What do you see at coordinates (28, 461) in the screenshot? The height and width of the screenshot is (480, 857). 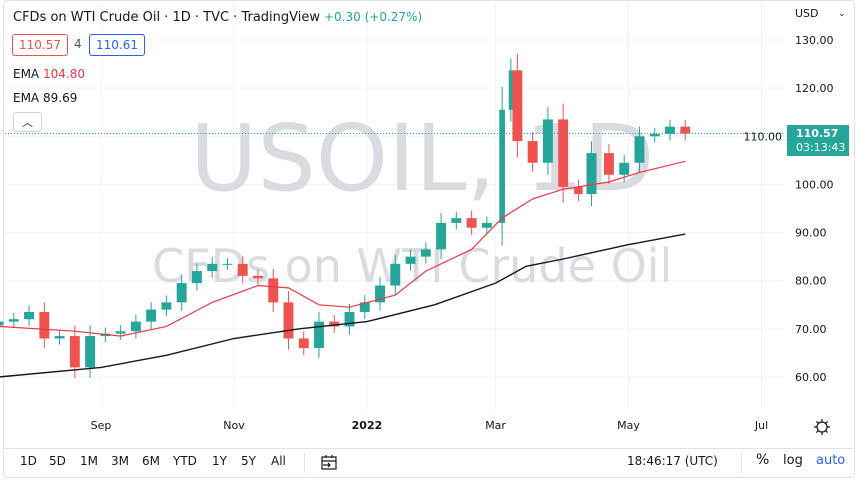 I see `range-1d: 1D` at bounding box center [28, 461].